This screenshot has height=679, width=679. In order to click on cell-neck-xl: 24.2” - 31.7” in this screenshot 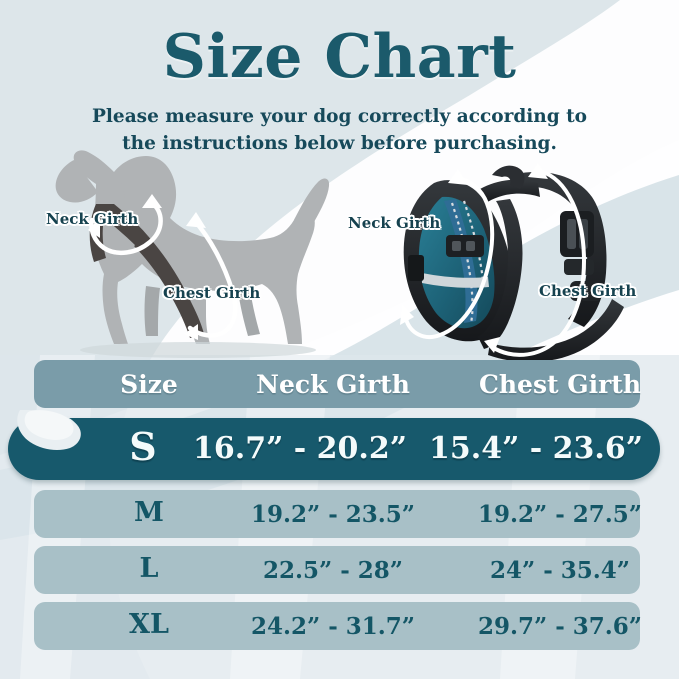, I will do `click(333, 626)`.